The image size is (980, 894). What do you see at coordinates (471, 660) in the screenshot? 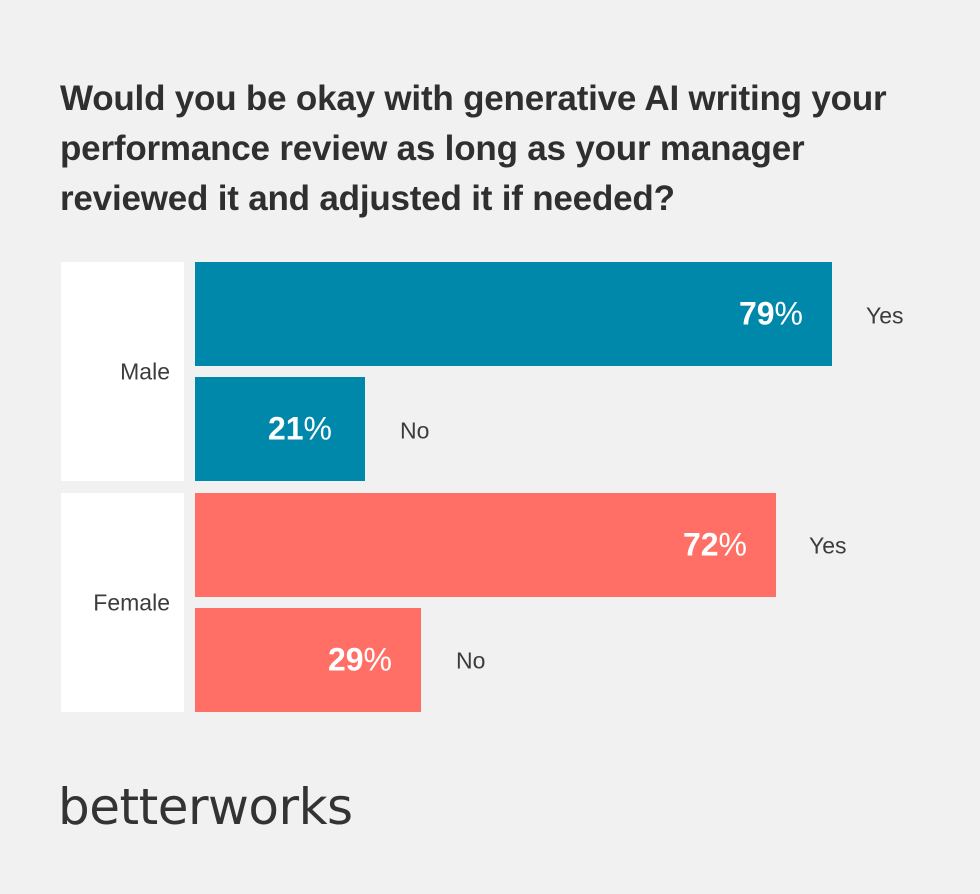
I see `answer-label-female-no: No` at bounding box center [471, 660].